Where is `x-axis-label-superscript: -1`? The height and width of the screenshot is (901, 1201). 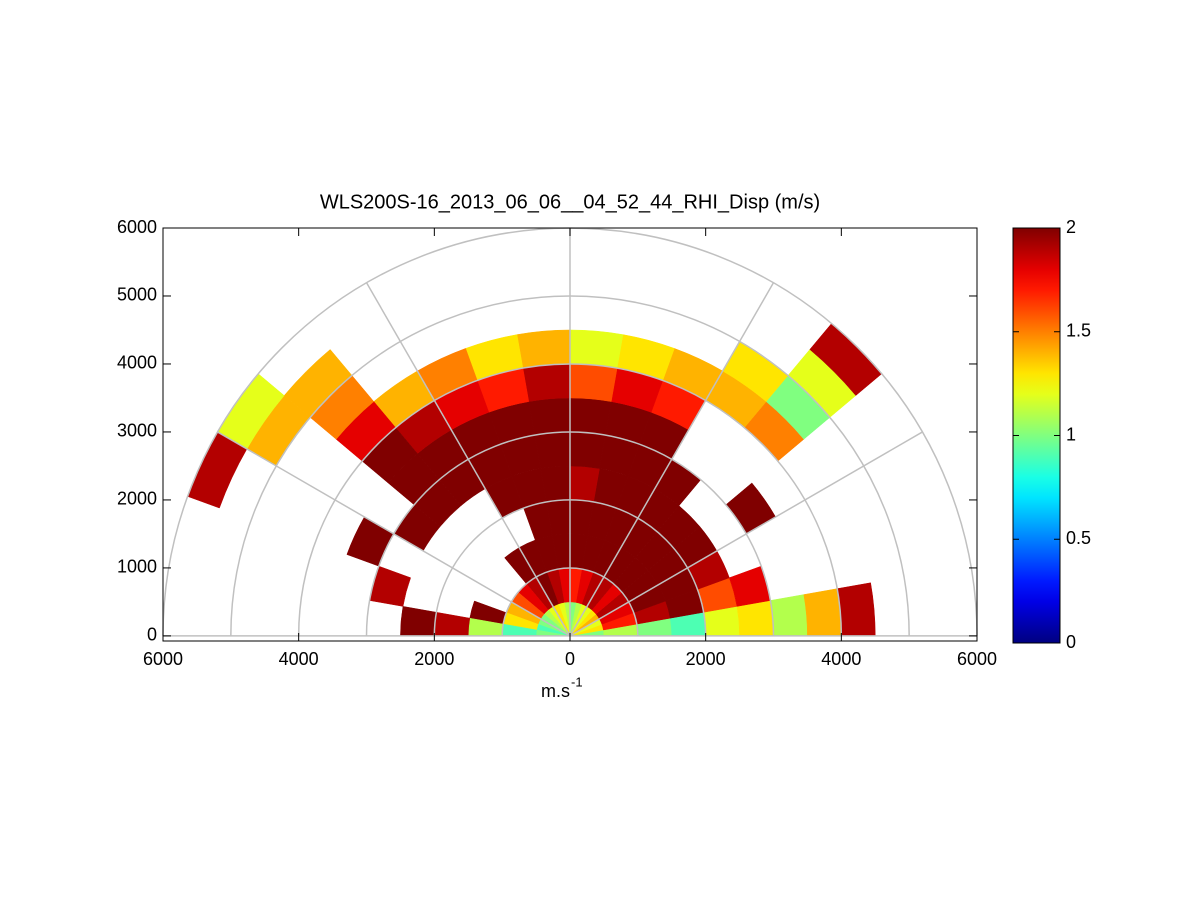 x-axis-label-superscript: -1 is located at coordinates (577, 681).